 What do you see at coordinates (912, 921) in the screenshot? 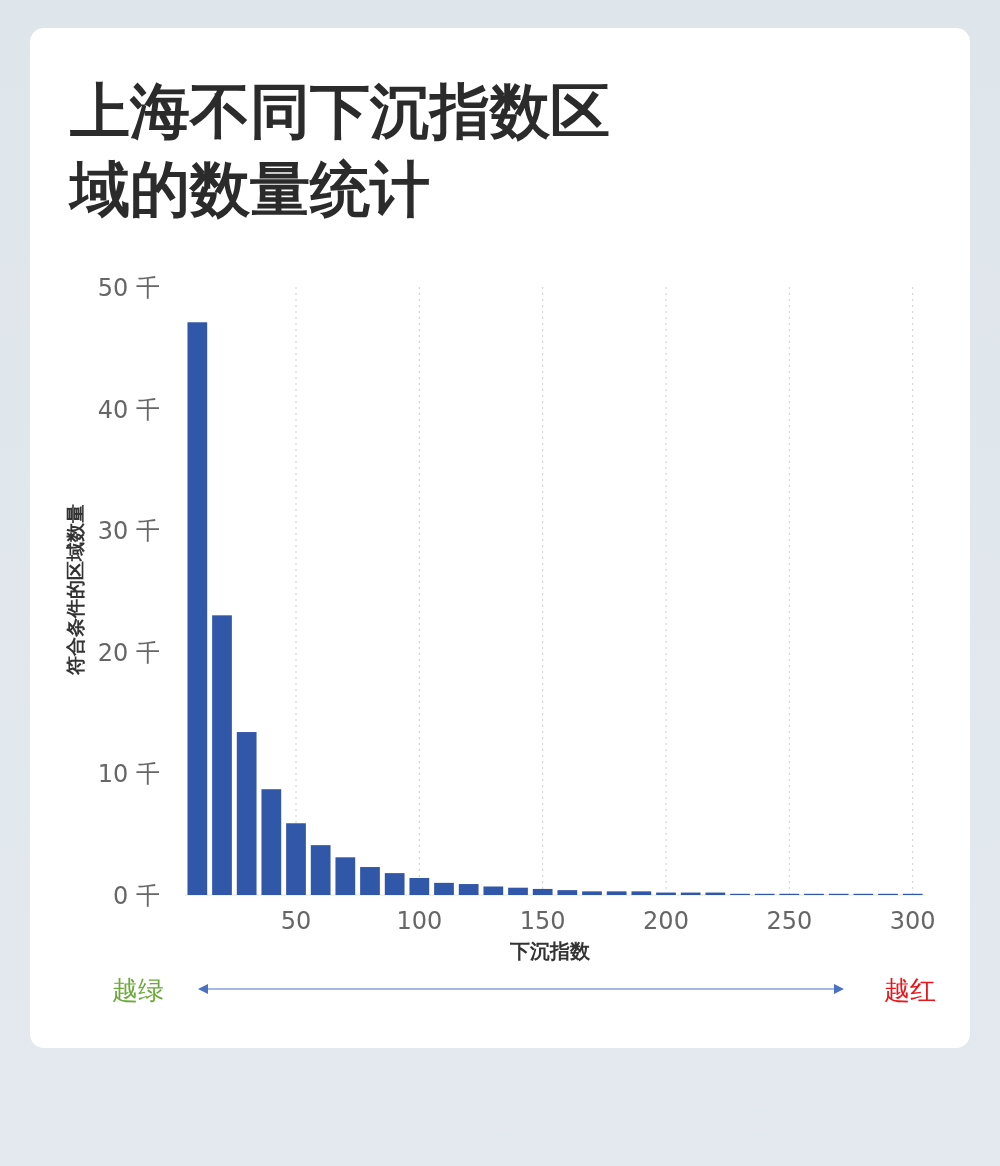
I see `x-tick-label: 300` at bounding box center [912, 921].